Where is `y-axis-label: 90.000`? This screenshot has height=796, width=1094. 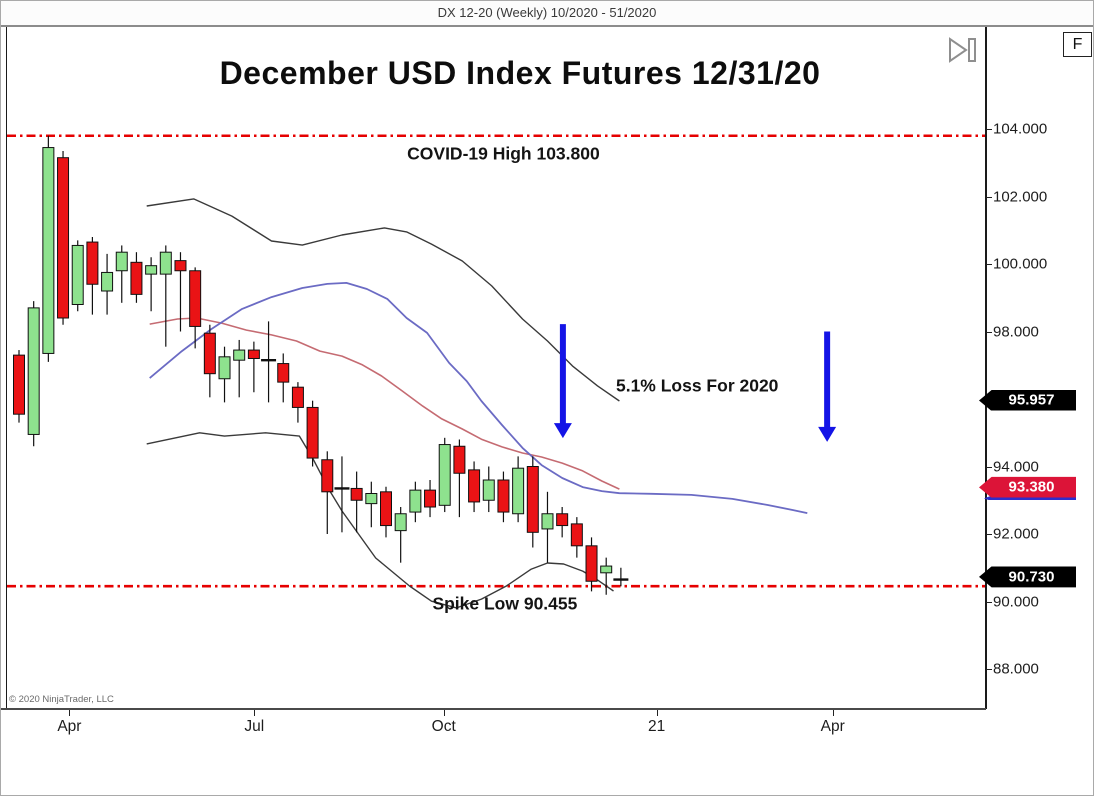 y-axis-label: 90.000 is located at coordinates (1016, 601).